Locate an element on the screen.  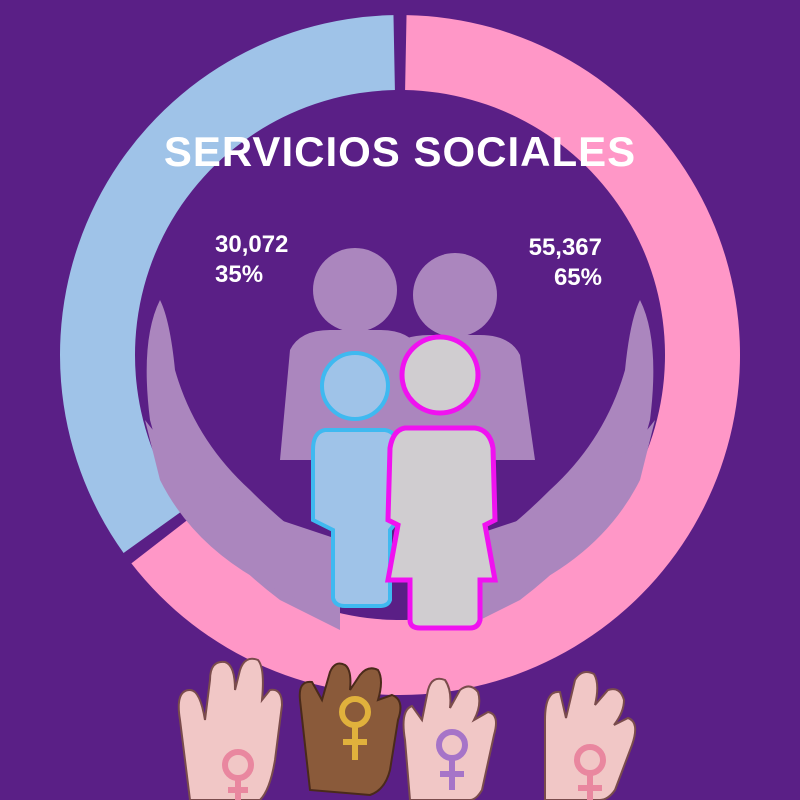
slice-percent-right: 65% is located at coordinates (577, 277).